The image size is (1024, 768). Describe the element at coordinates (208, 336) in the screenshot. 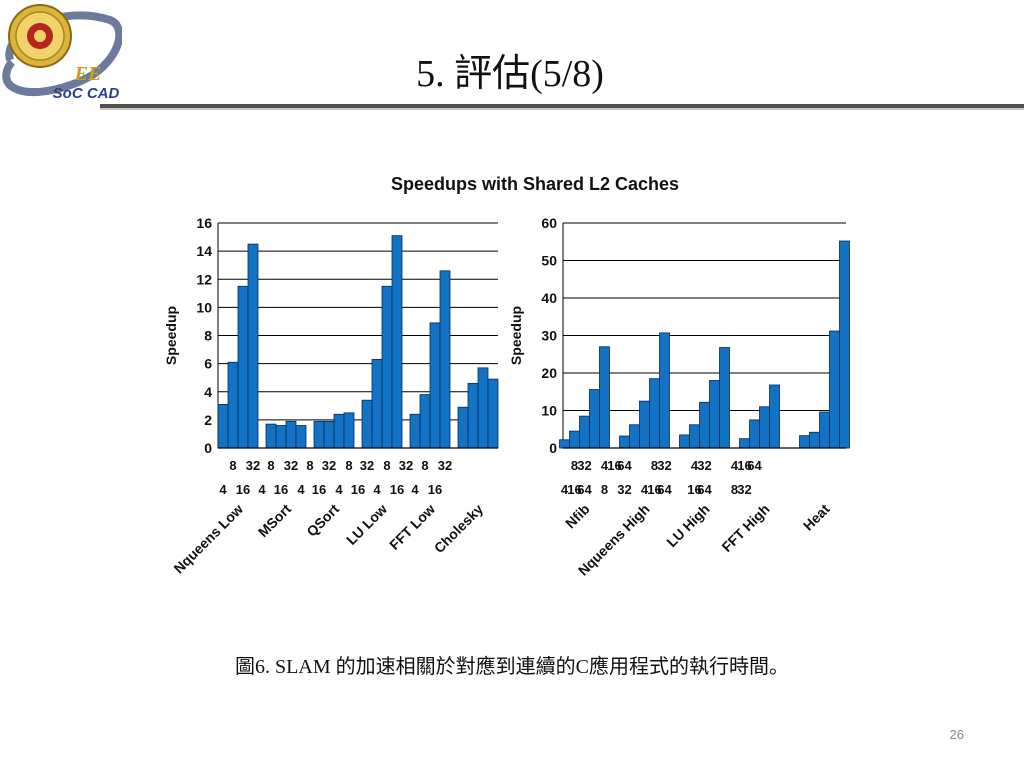

I see `y-tick-label: 8` at that location.